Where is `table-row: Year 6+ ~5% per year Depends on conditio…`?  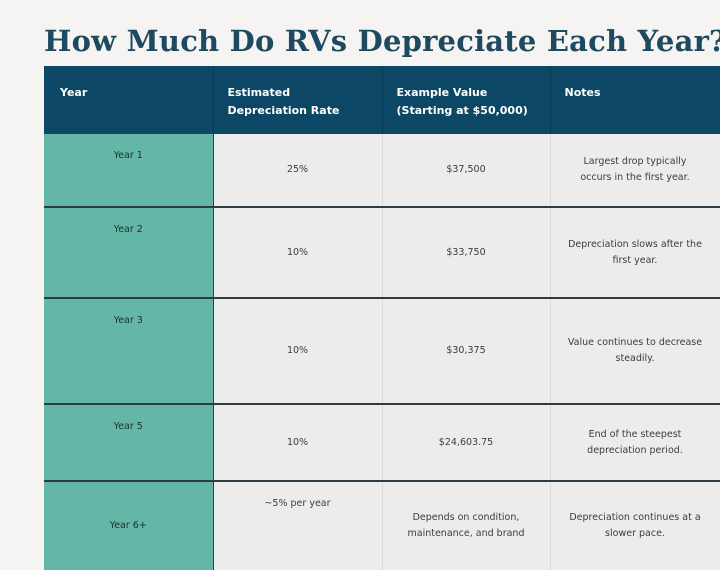
table-row: Year 6+ ~5% per year Depends on conditio… is located at coordinates (382, 525).